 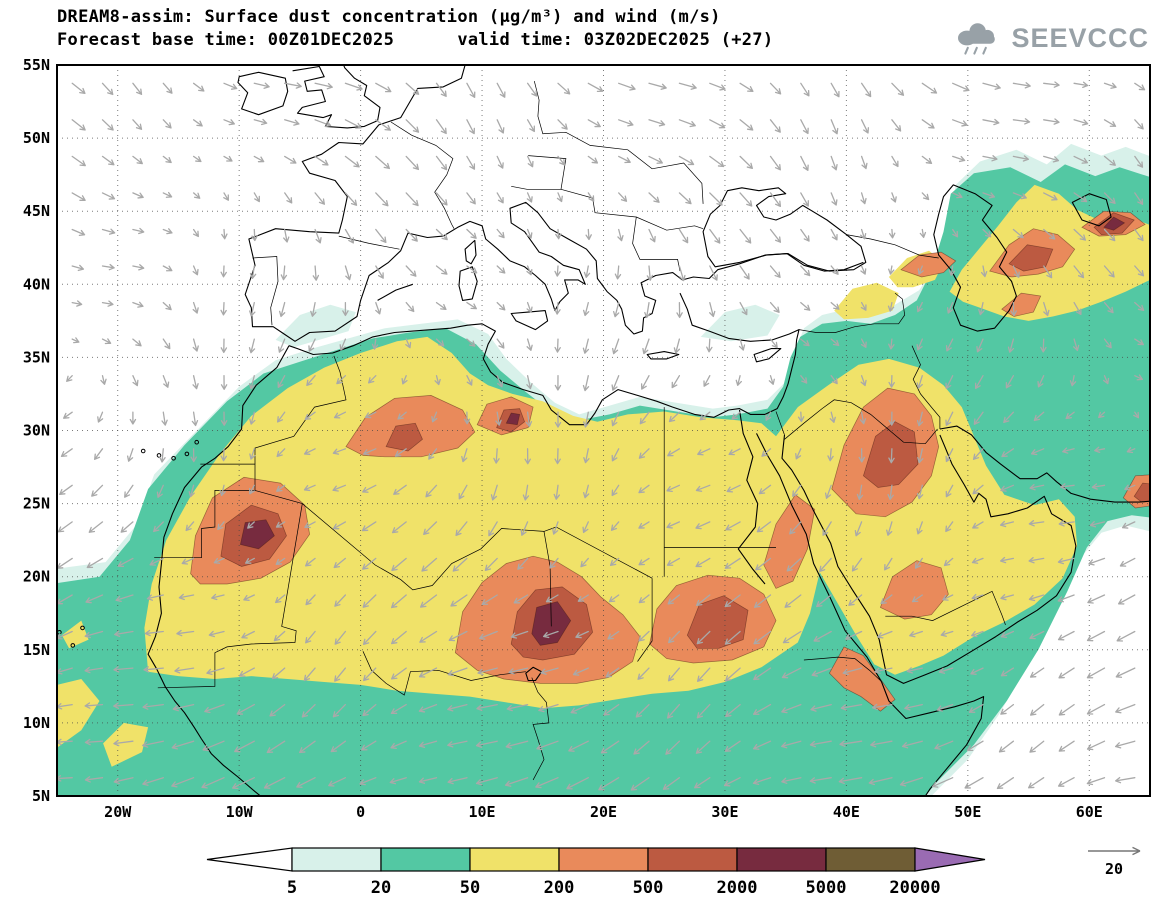 I want to click on colorbar-label: 50, so click(x=470, y=888).